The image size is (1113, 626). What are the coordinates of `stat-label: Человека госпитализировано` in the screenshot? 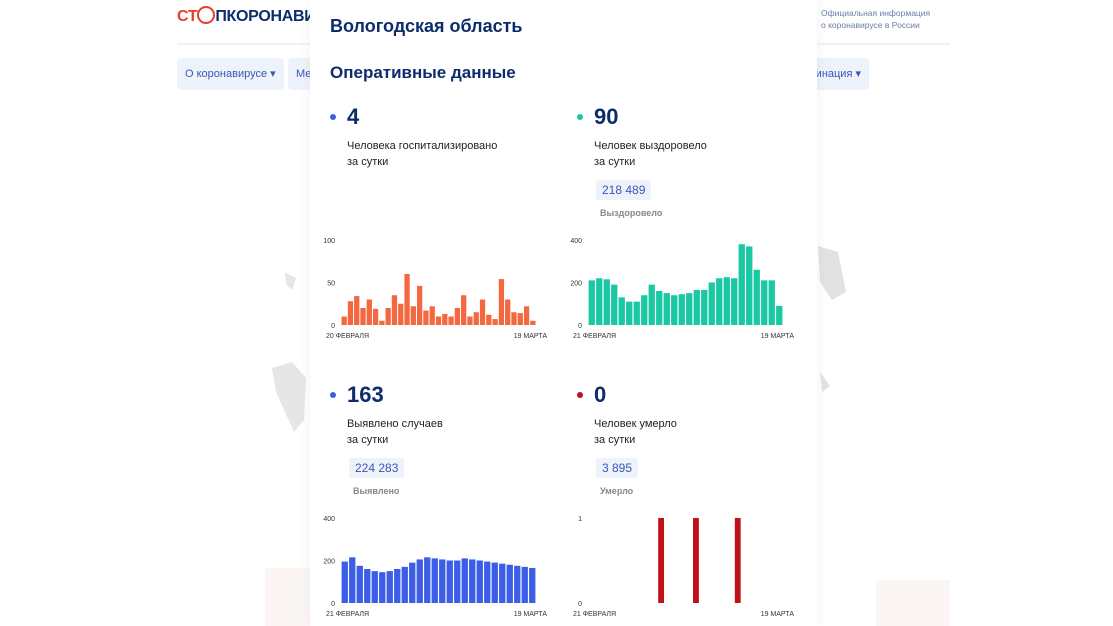 It's located at (422, 146).